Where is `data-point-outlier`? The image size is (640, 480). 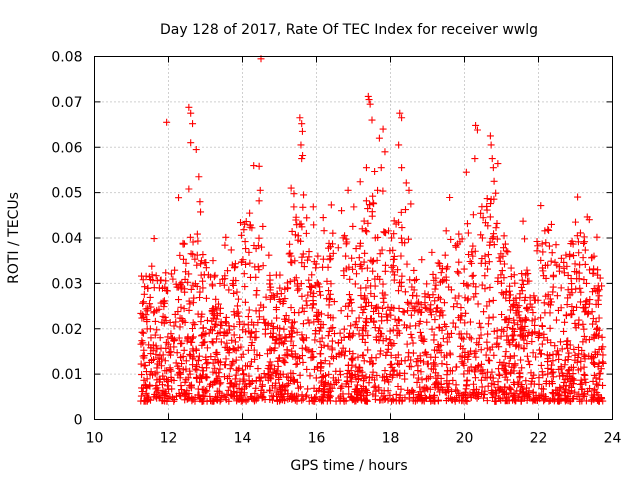 data-point-outlier is located at coordinates (196, 150).